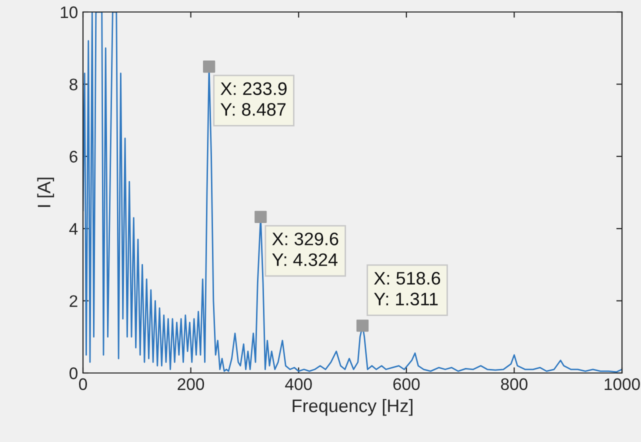 The width and height of the screenshot is (641, 442). I want to click on x-tick-label: 400, so click(298, 384).